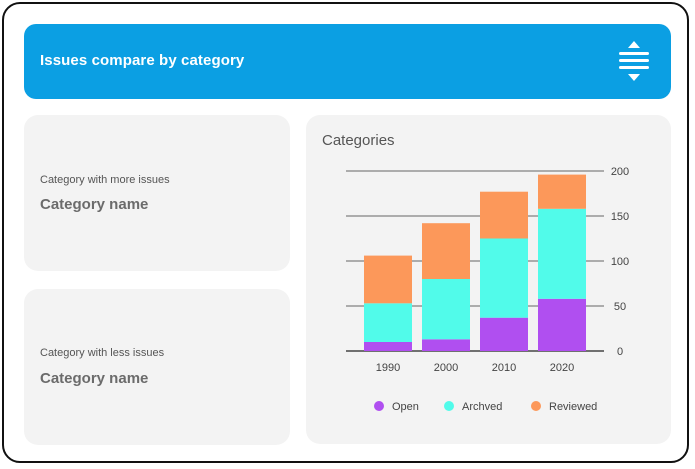  I want to click on y-tick-label: 0, so click(620, 352).